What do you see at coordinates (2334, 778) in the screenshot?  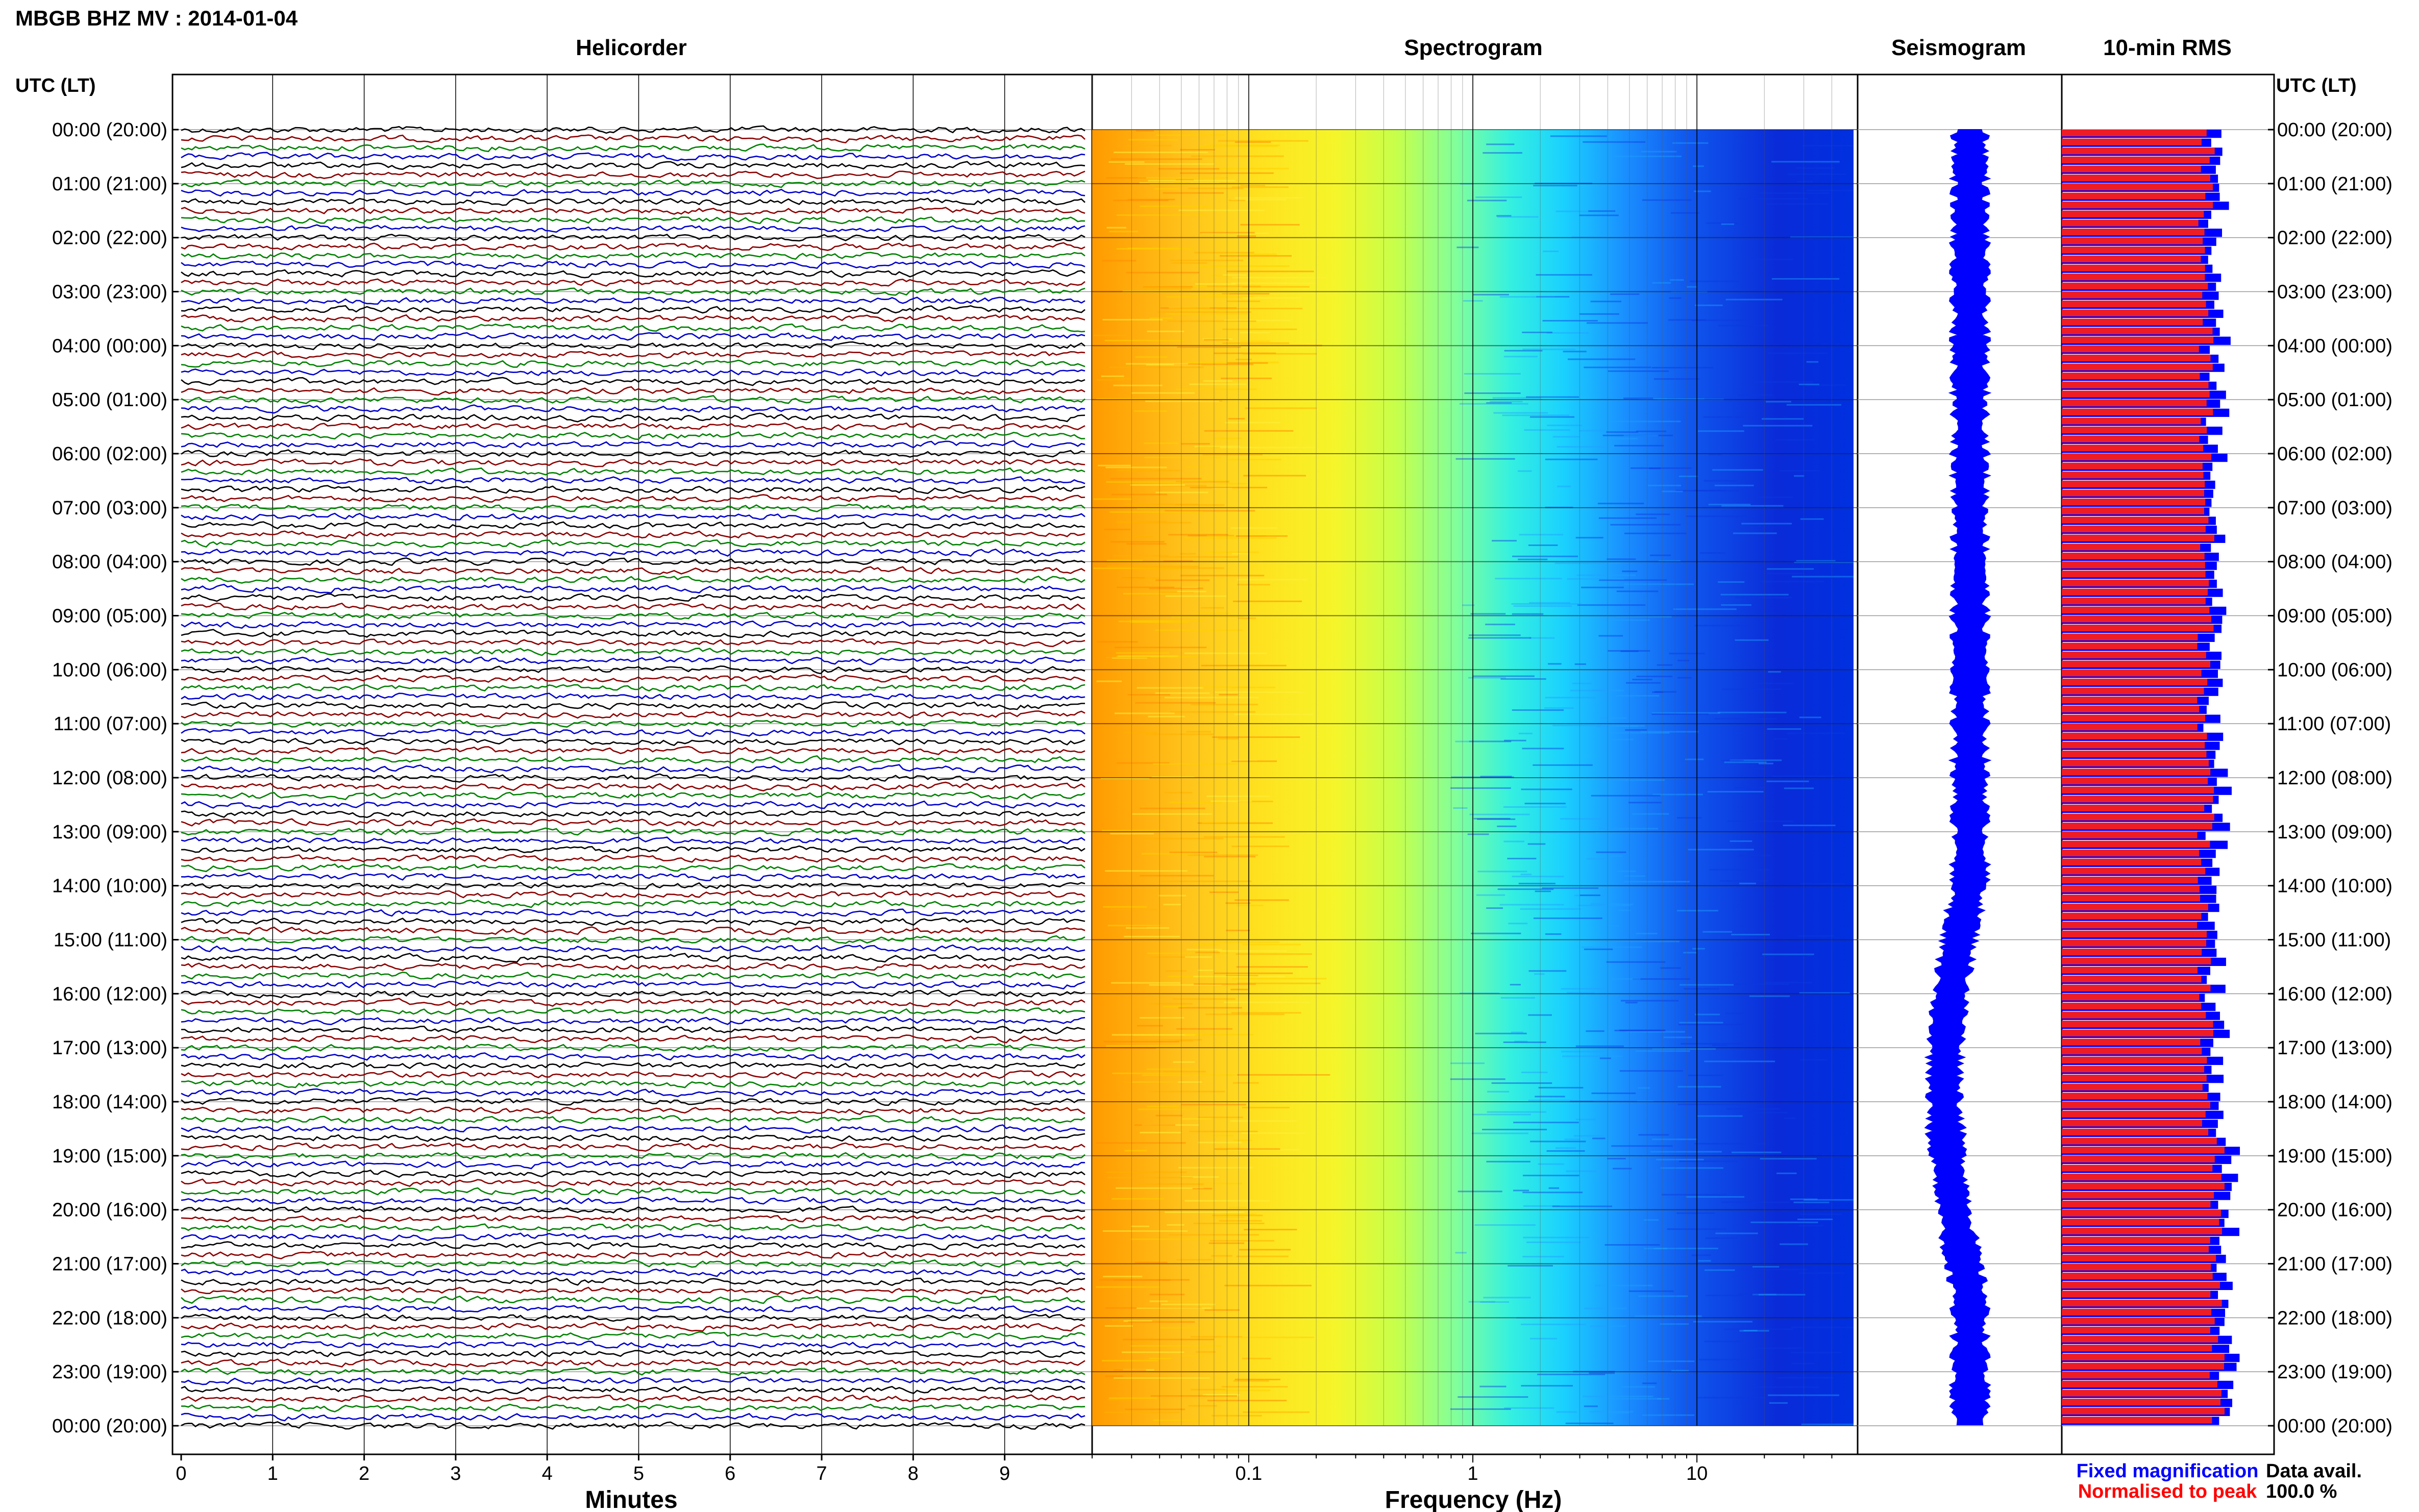 I see `time-label-right: 12:00 (08:00)` at bounding box center [2334, 778].